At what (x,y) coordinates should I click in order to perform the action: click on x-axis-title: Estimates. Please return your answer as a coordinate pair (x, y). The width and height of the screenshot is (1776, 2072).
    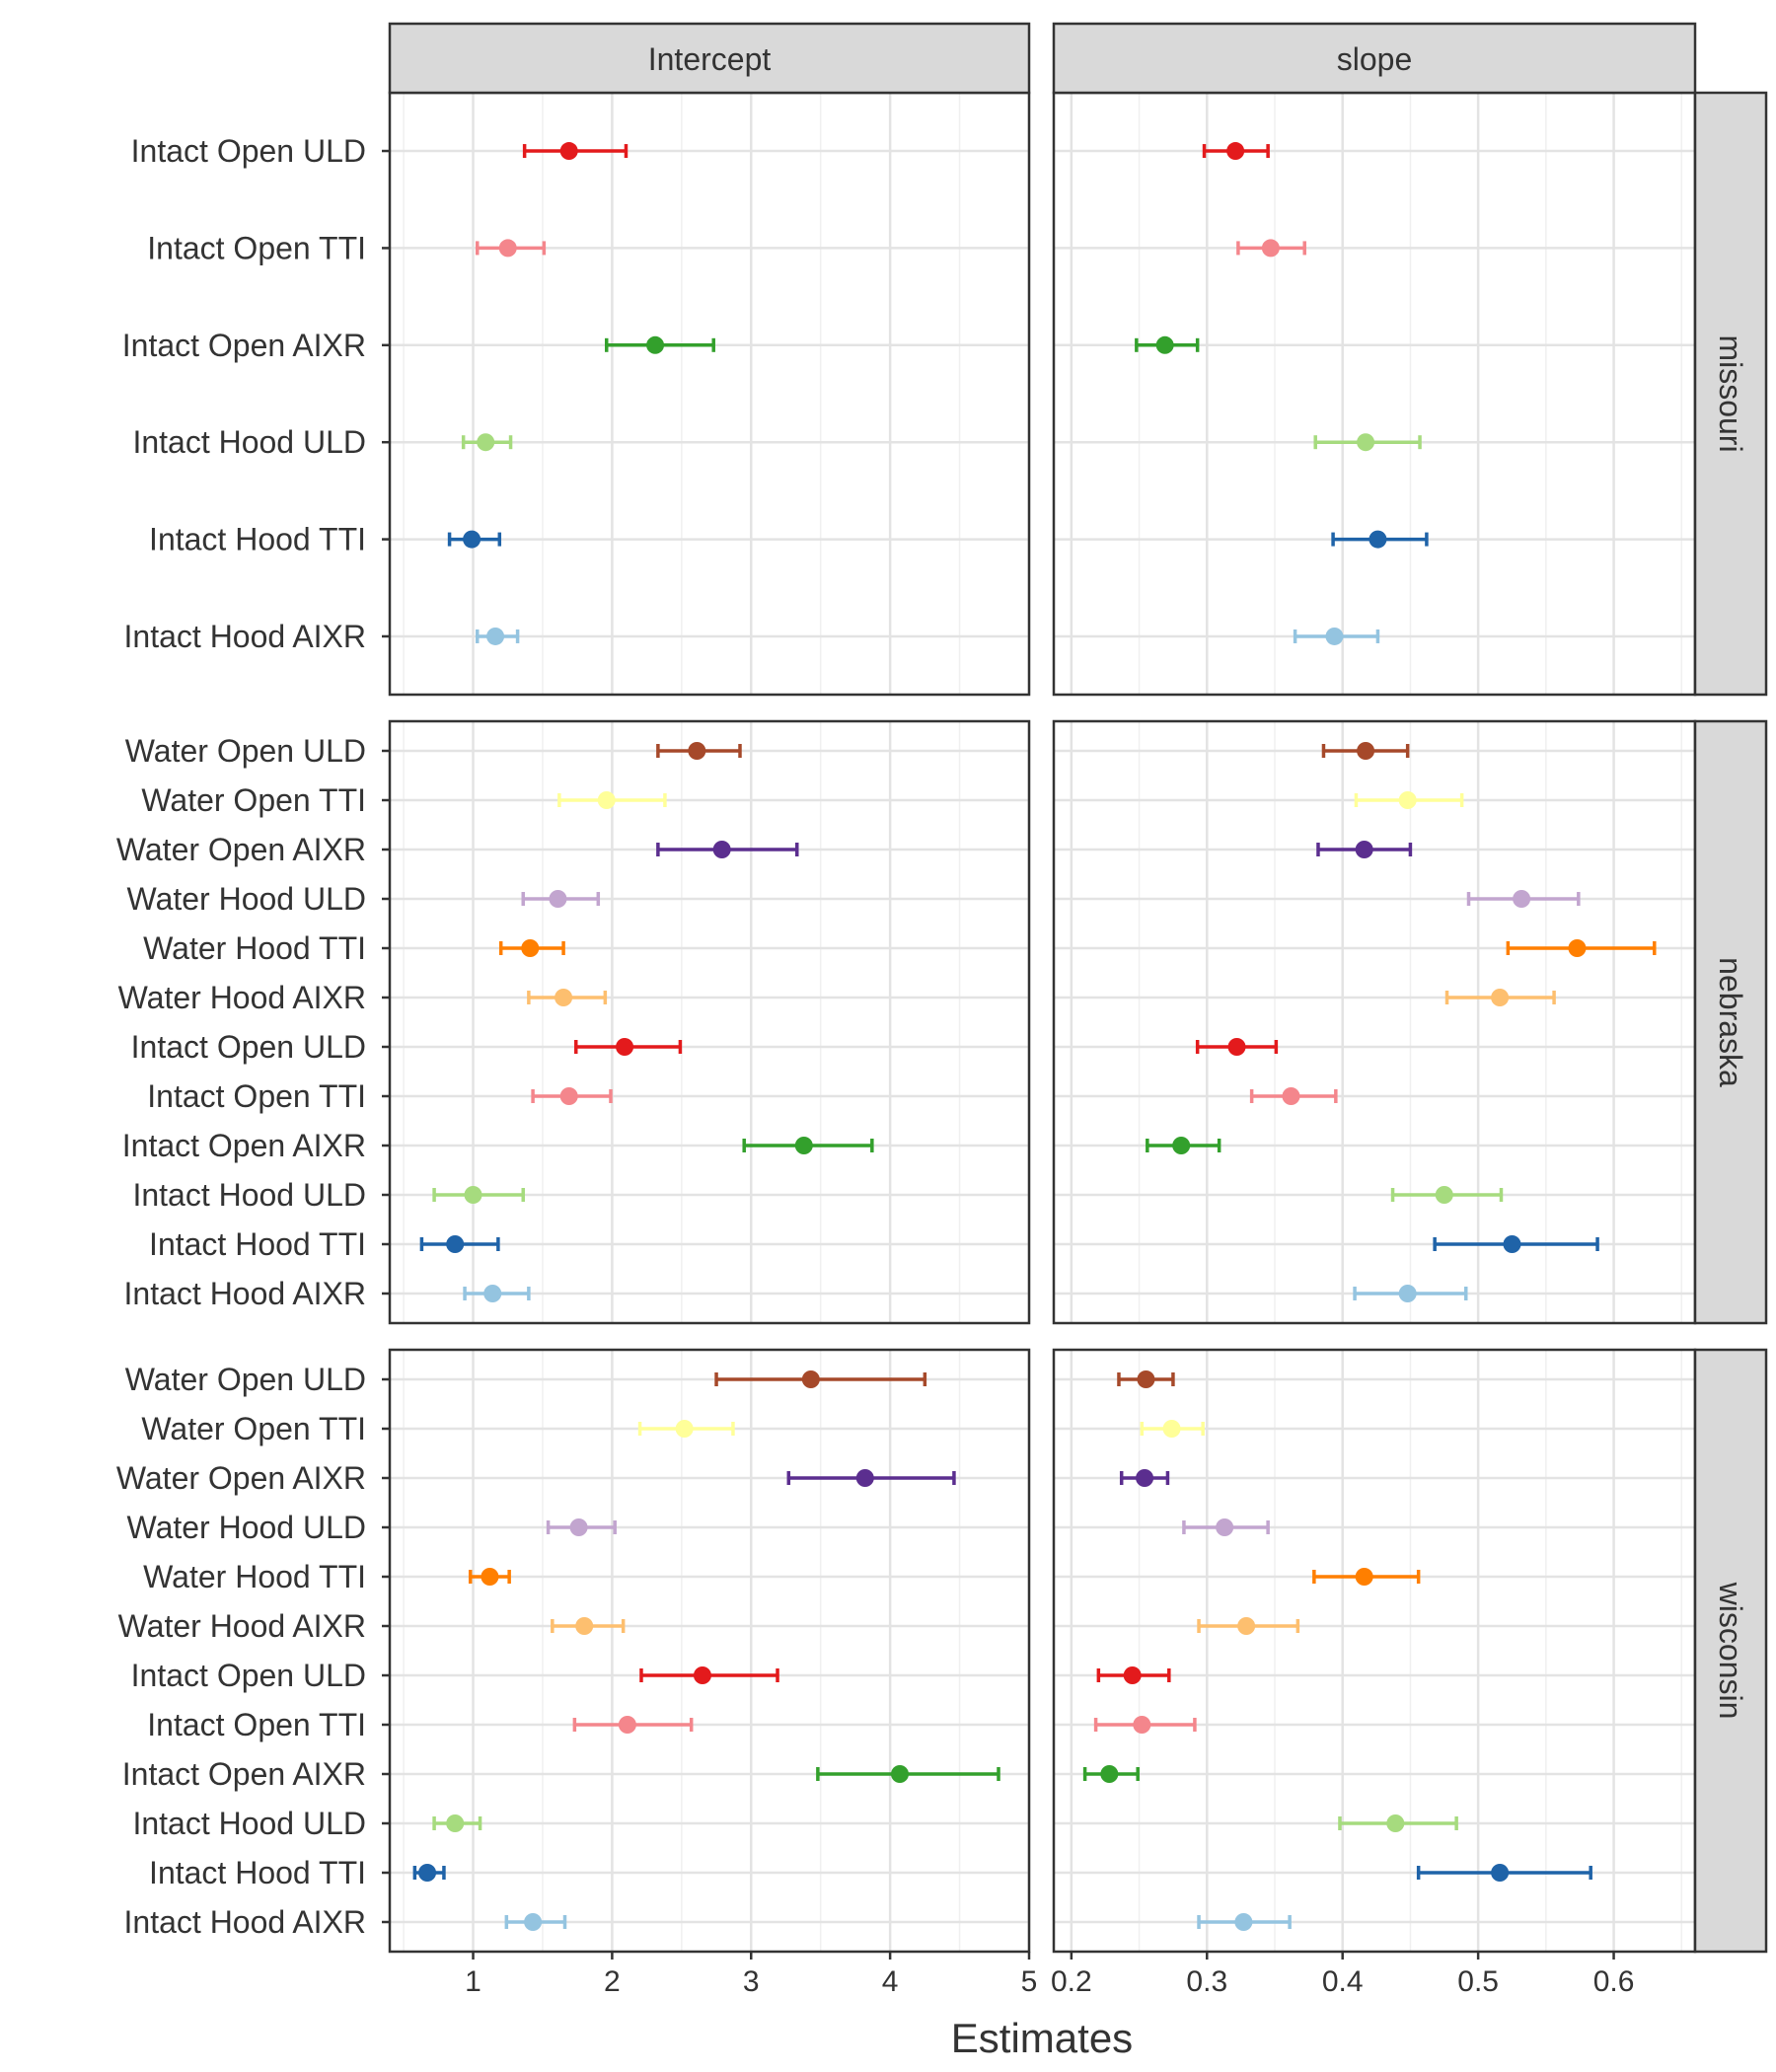
    Looking at the image, I should click on (1042, 2038).